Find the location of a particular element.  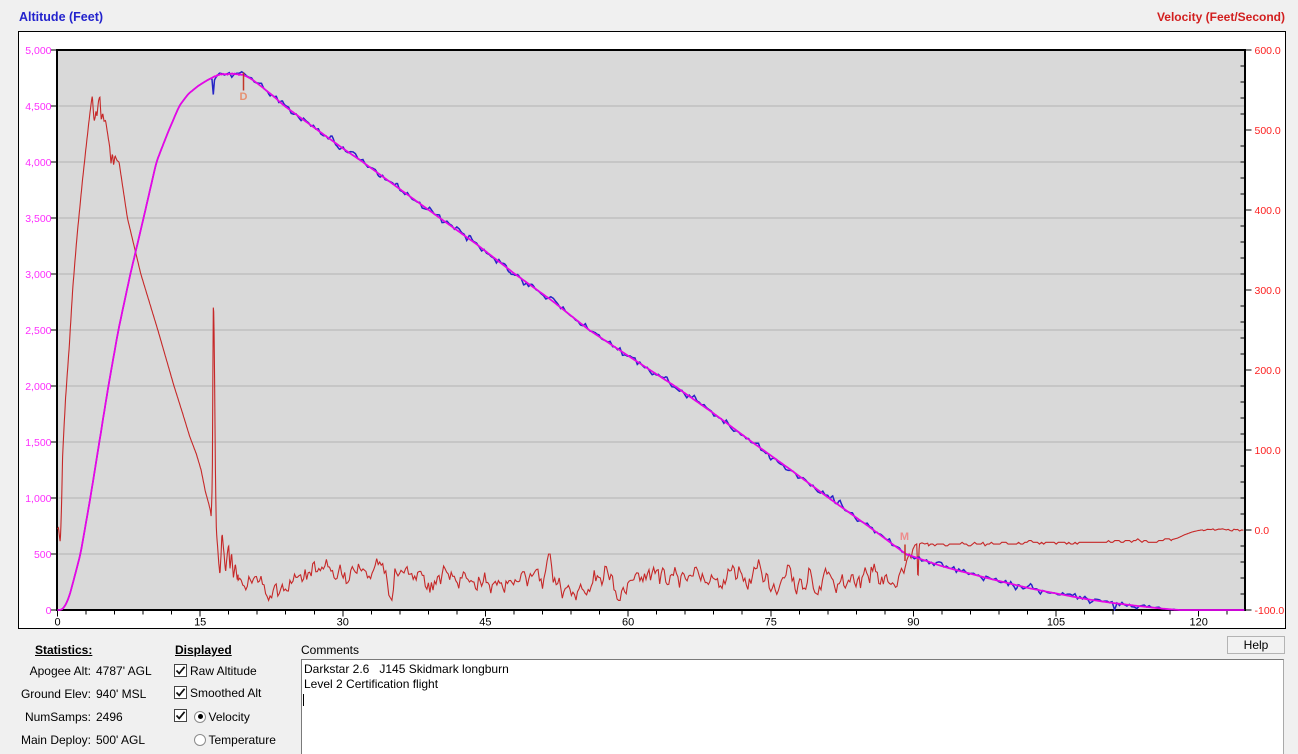

svg-text: D is located at coordinates (244, 97).